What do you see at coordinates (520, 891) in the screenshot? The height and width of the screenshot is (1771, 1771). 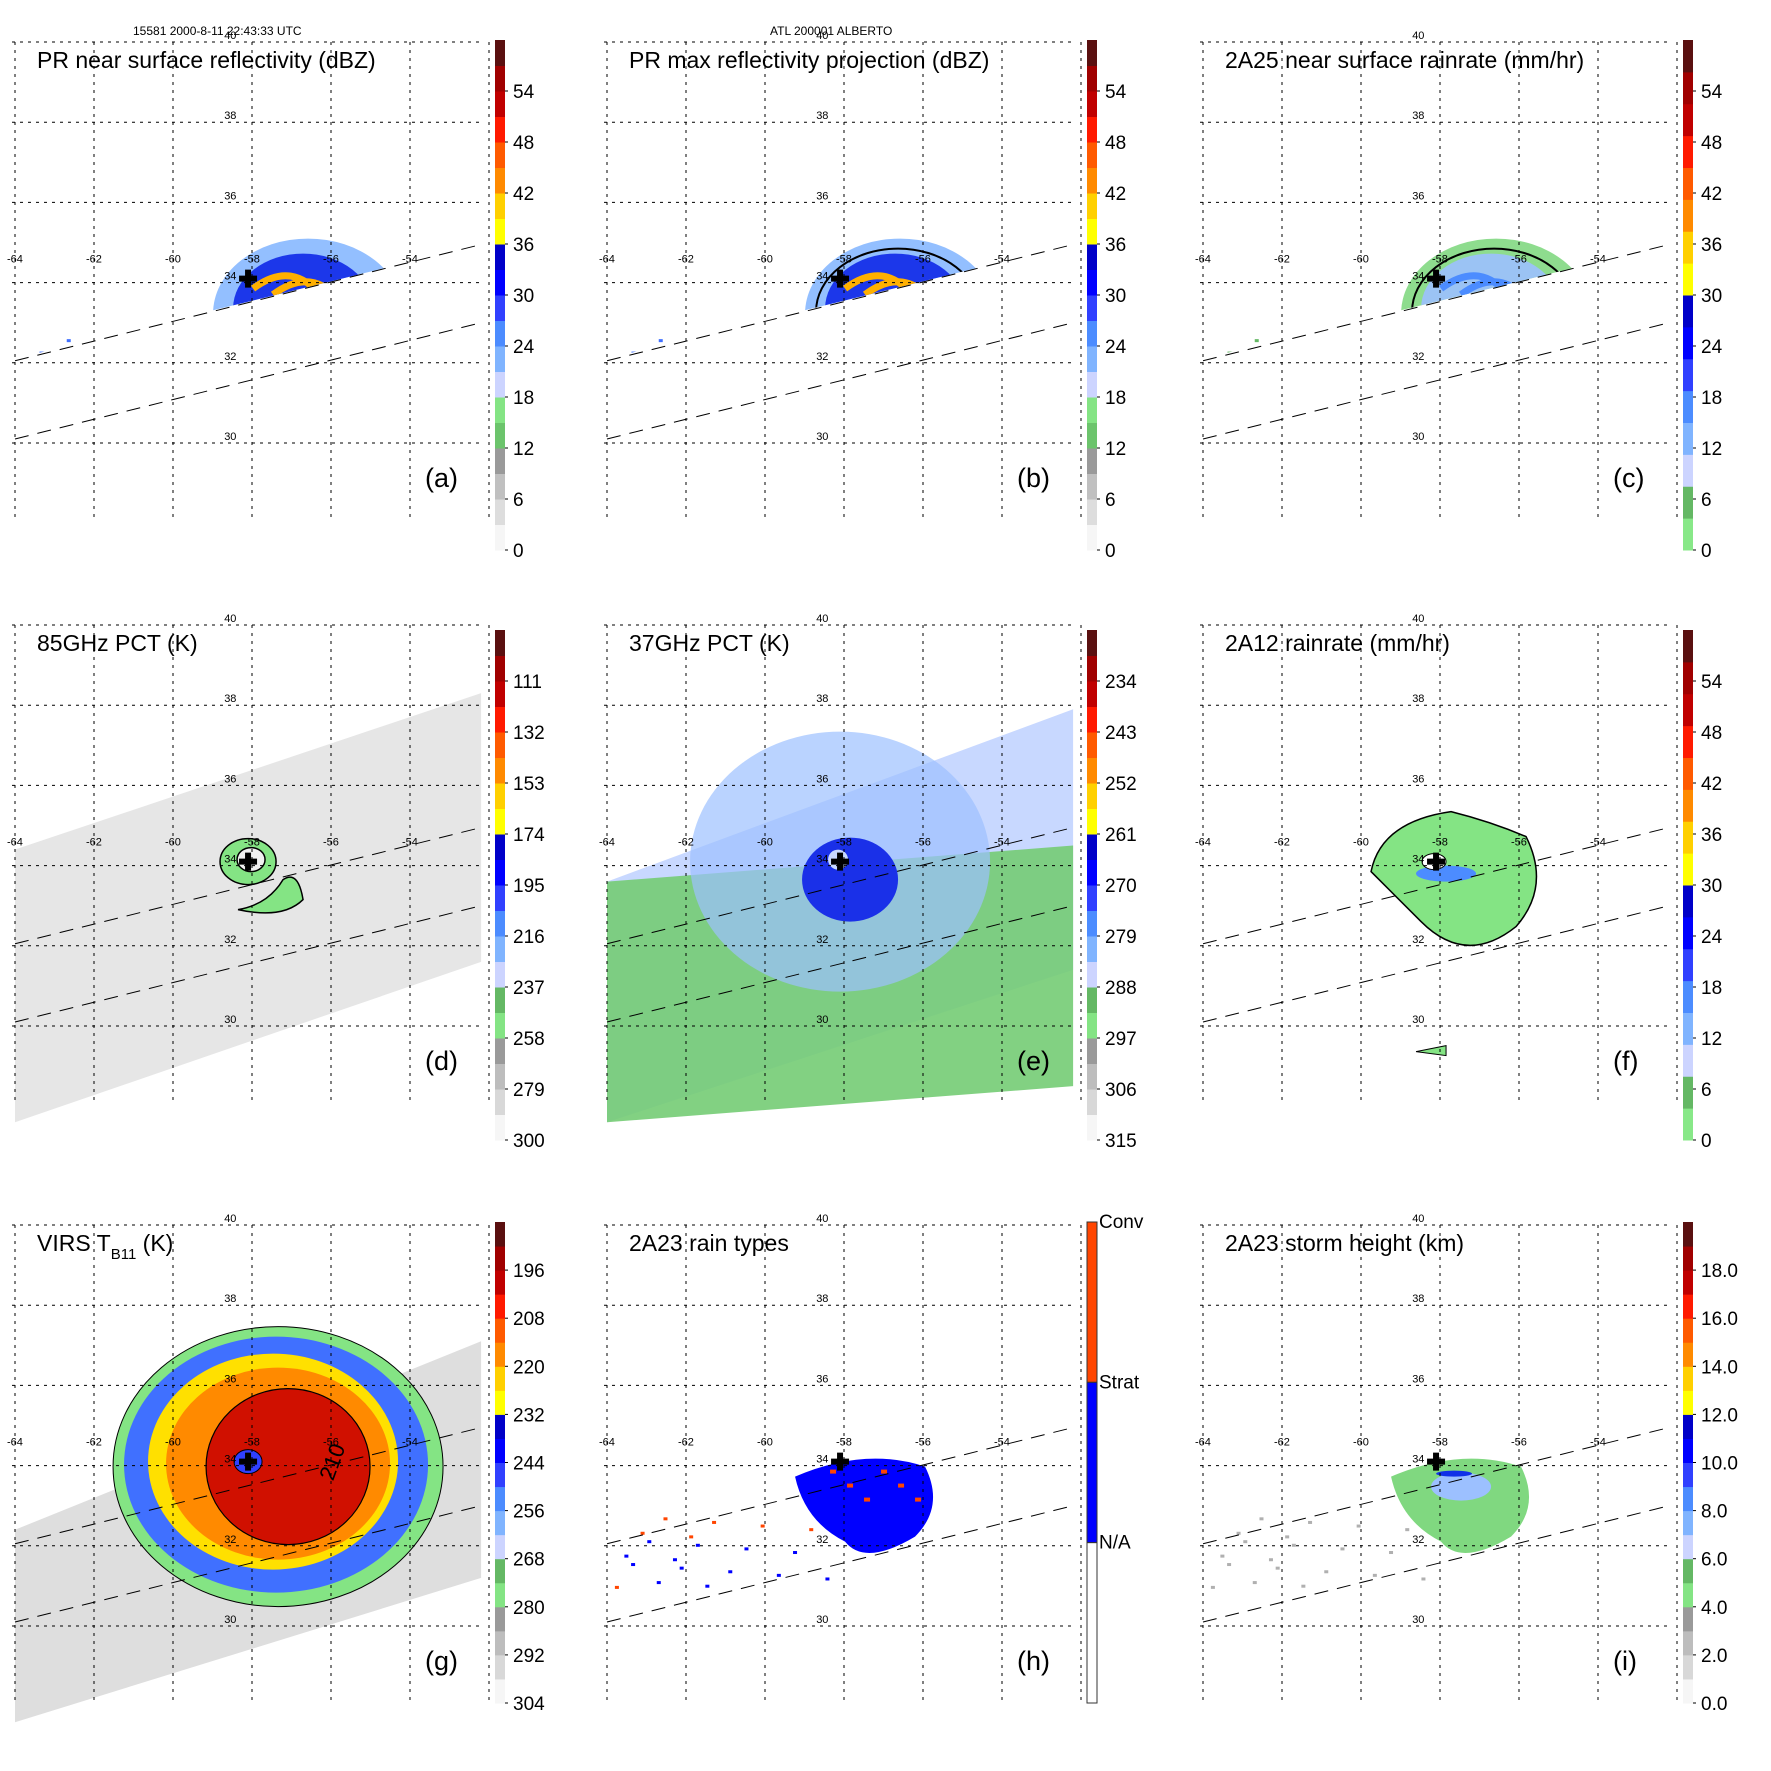 I see `colorbar: 300 279 258 237 216 195 174 153 132 111` at bounding box center [520, 891].